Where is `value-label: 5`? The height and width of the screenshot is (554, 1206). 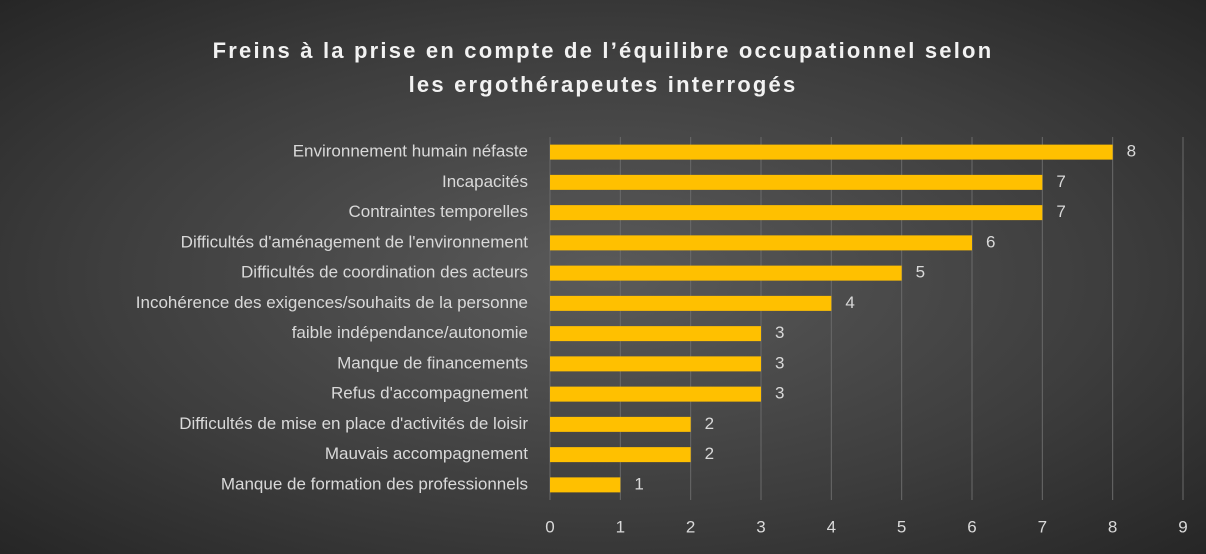 value-label: 5 is located at coordinates (920, 272).